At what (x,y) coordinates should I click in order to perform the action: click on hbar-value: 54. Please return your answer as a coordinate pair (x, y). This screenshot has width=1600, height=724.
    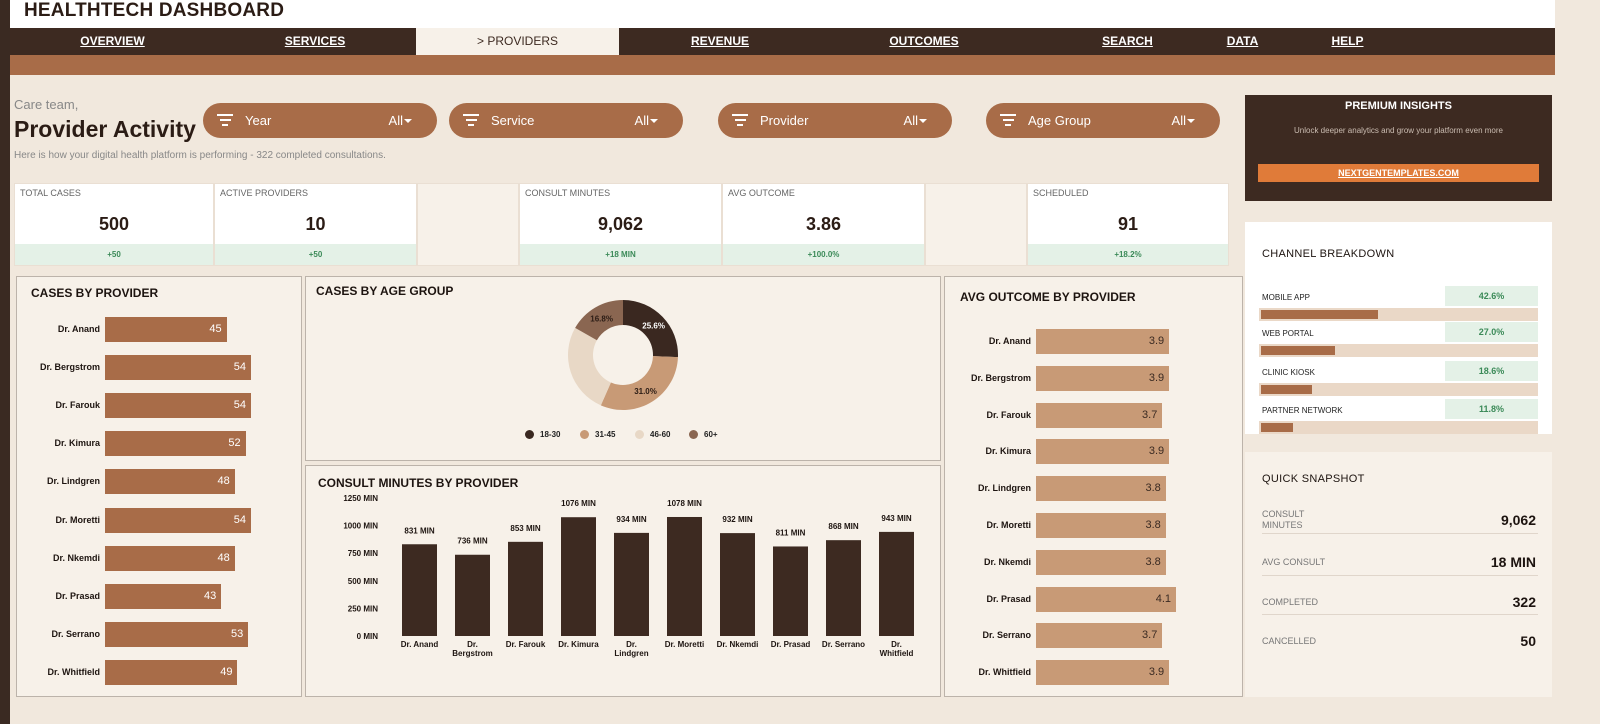
    Looking at the image, I should click on (239, 519).